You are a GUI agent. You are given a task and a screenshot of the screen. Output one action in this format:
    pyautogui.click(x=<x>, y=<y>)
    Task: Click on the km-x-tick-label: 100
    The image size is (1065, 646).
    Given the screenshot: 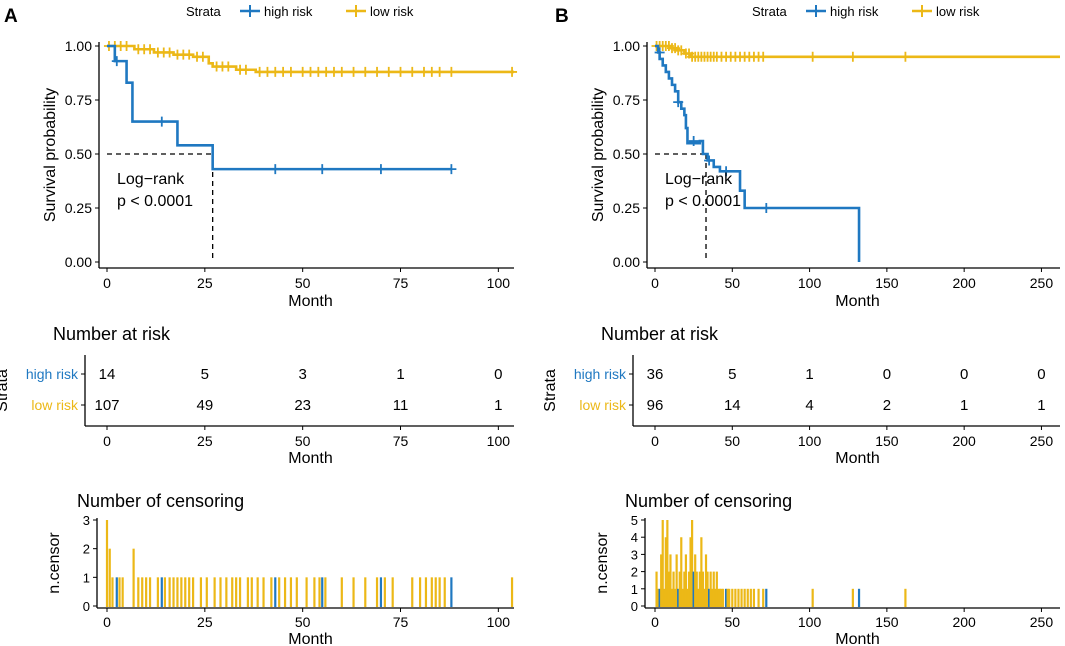 What is the action you would take?
    pyautogui.click(x=499, y=283)
    